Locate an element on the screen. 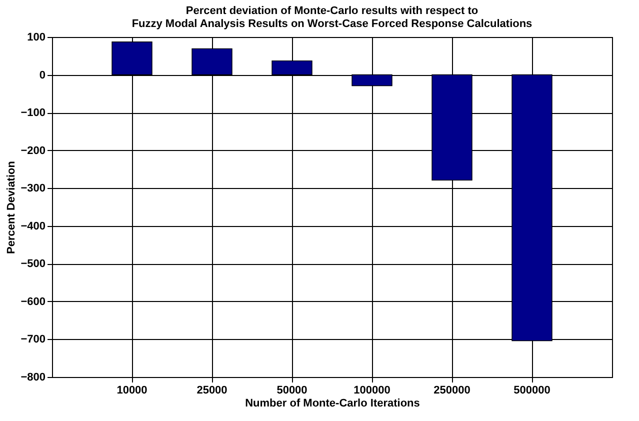 The width and height of the screenshot is (639, 421). y-tick-label: −200 is located at coordinates (33, 150).